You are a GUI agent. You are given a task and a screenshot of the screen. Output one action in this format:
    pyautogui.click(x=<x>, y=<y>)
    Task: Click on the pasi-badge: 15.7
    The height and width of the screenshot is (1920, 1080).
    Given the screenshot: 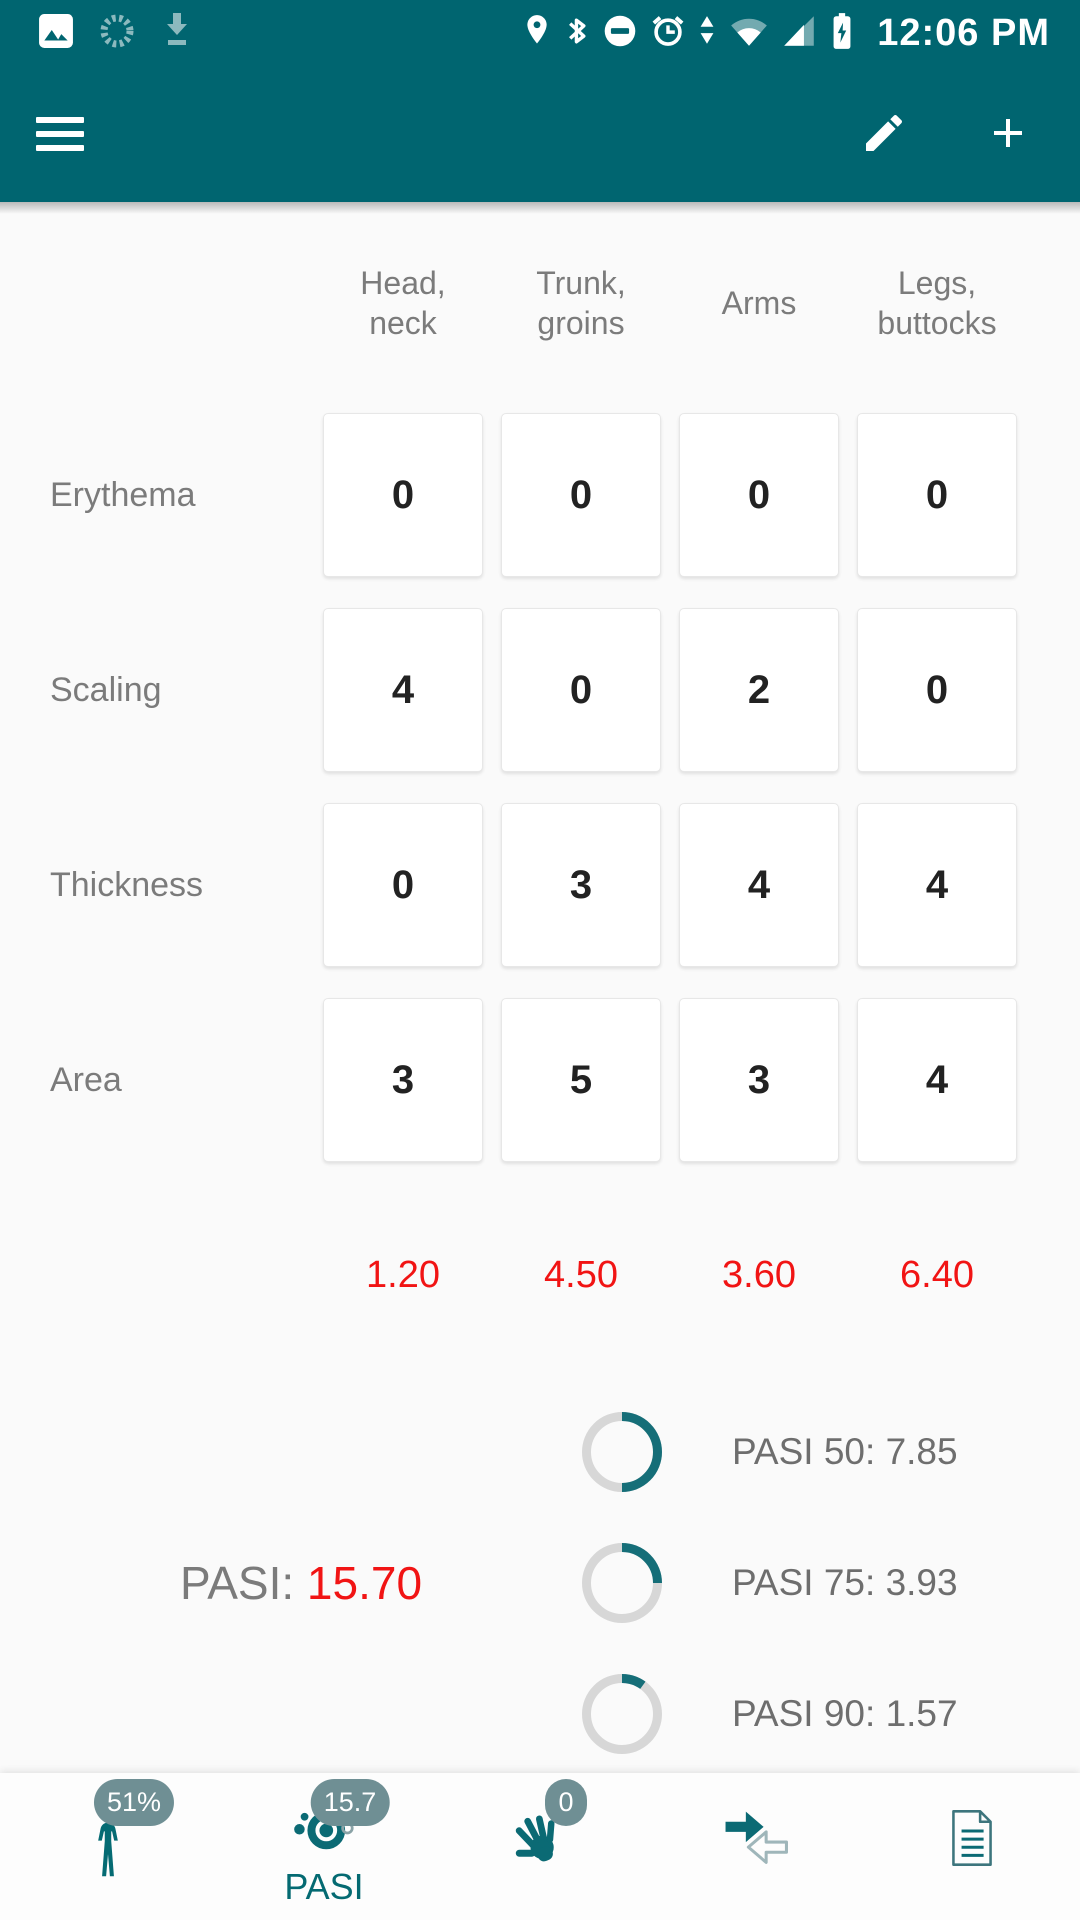 What is the action you would take?
    pyautogui.click(x=350, y=1802)
    